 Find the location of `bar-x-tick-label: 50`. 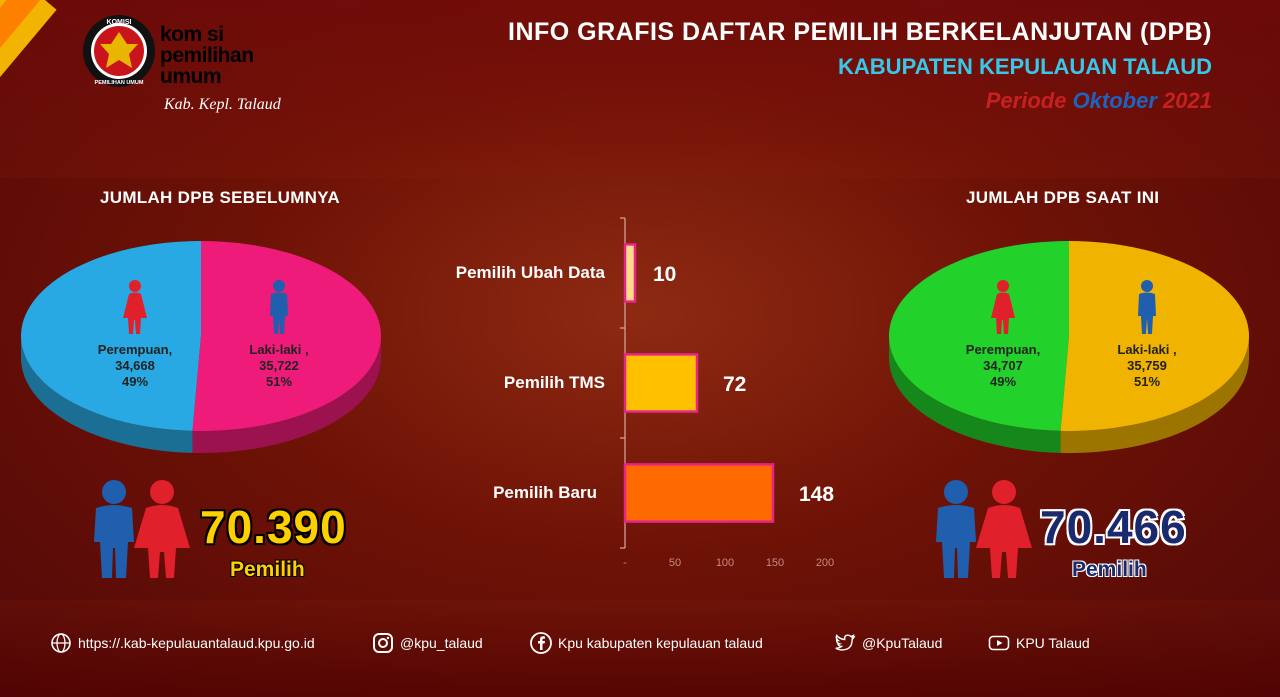

bar-x-tick-label: 50 is located at coordinates (675, 563).